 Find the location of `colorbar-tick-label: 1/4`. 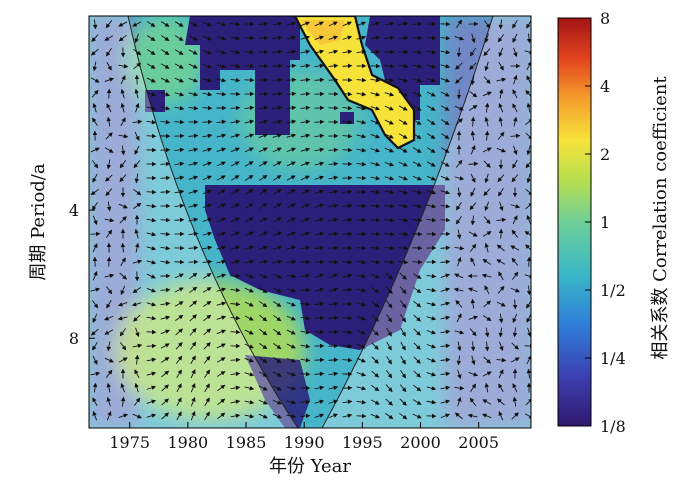

colorbar-tick-label: 1/4 is located at coordinates (613, 358).